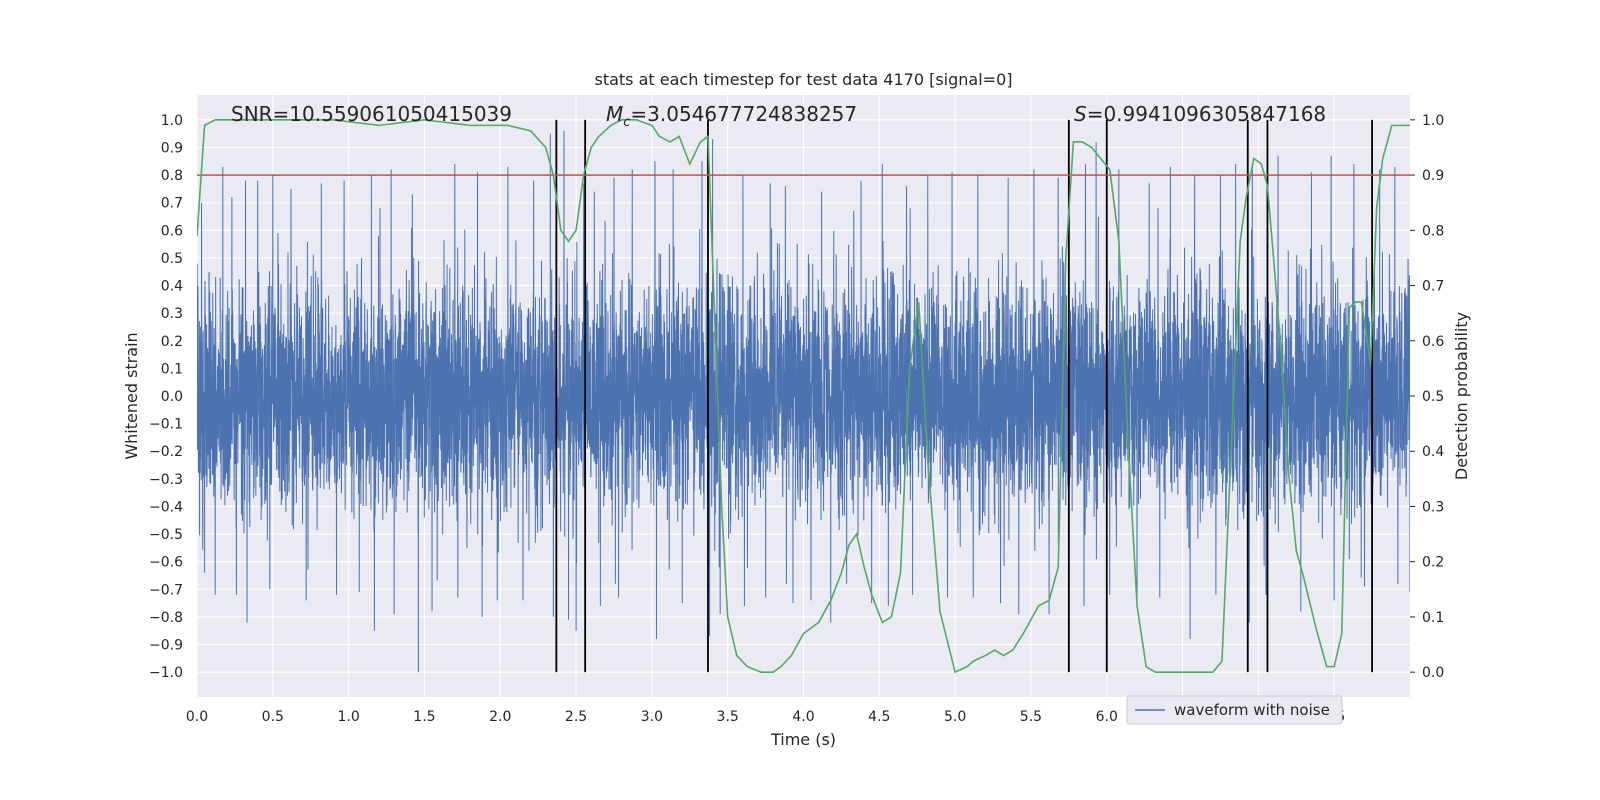 This screenshot has height=800, width=1600. What do you see at coordinates (1433, 176) in the screenshot?
I see `y2-tick-label: 0.9` at bounding box center [1433, 176].